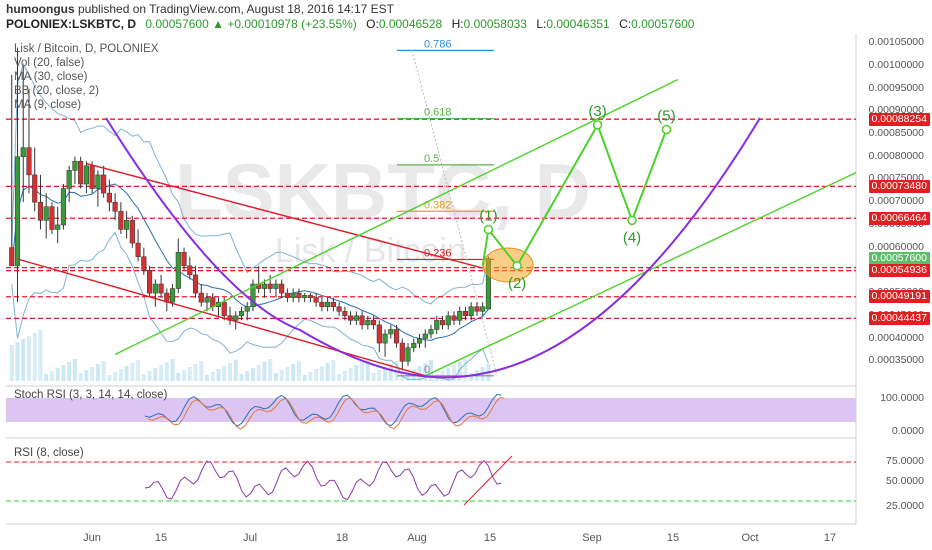 This screenshot has height=550, width=932. What do you see at coordinates (51, 77) in the screenshot?
I see `study-ma30: MA (30, close)` at bounding box center [51, 77].